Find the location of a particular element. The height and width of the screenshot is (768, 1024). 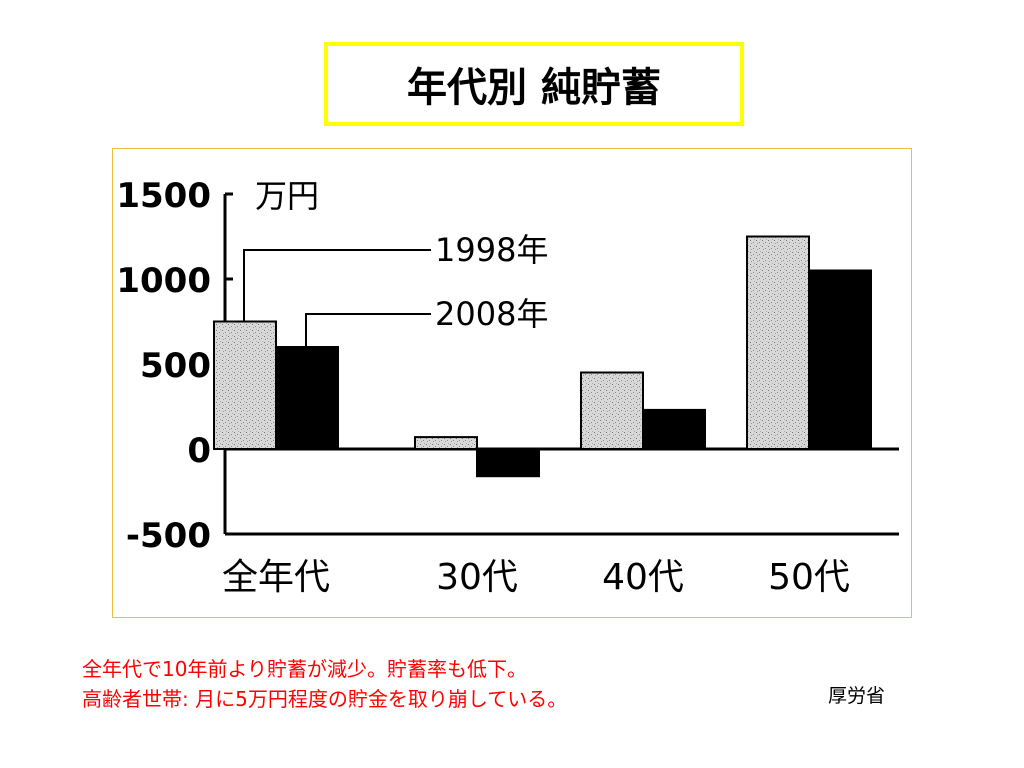

x-tick-label: 50代 is located at coordinates (809, 577).